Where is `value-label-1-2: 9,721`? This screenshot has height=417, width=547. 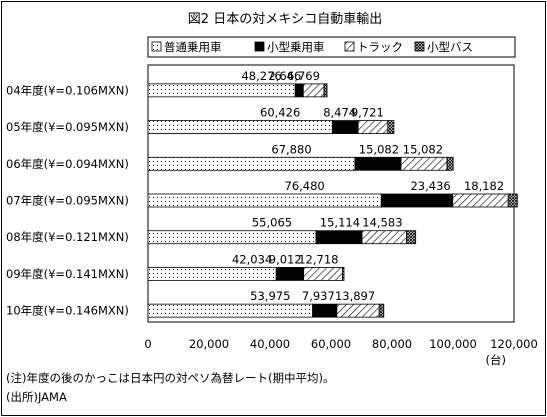
value-label-1-2: 9,721 is located at coordinates (367, 113).